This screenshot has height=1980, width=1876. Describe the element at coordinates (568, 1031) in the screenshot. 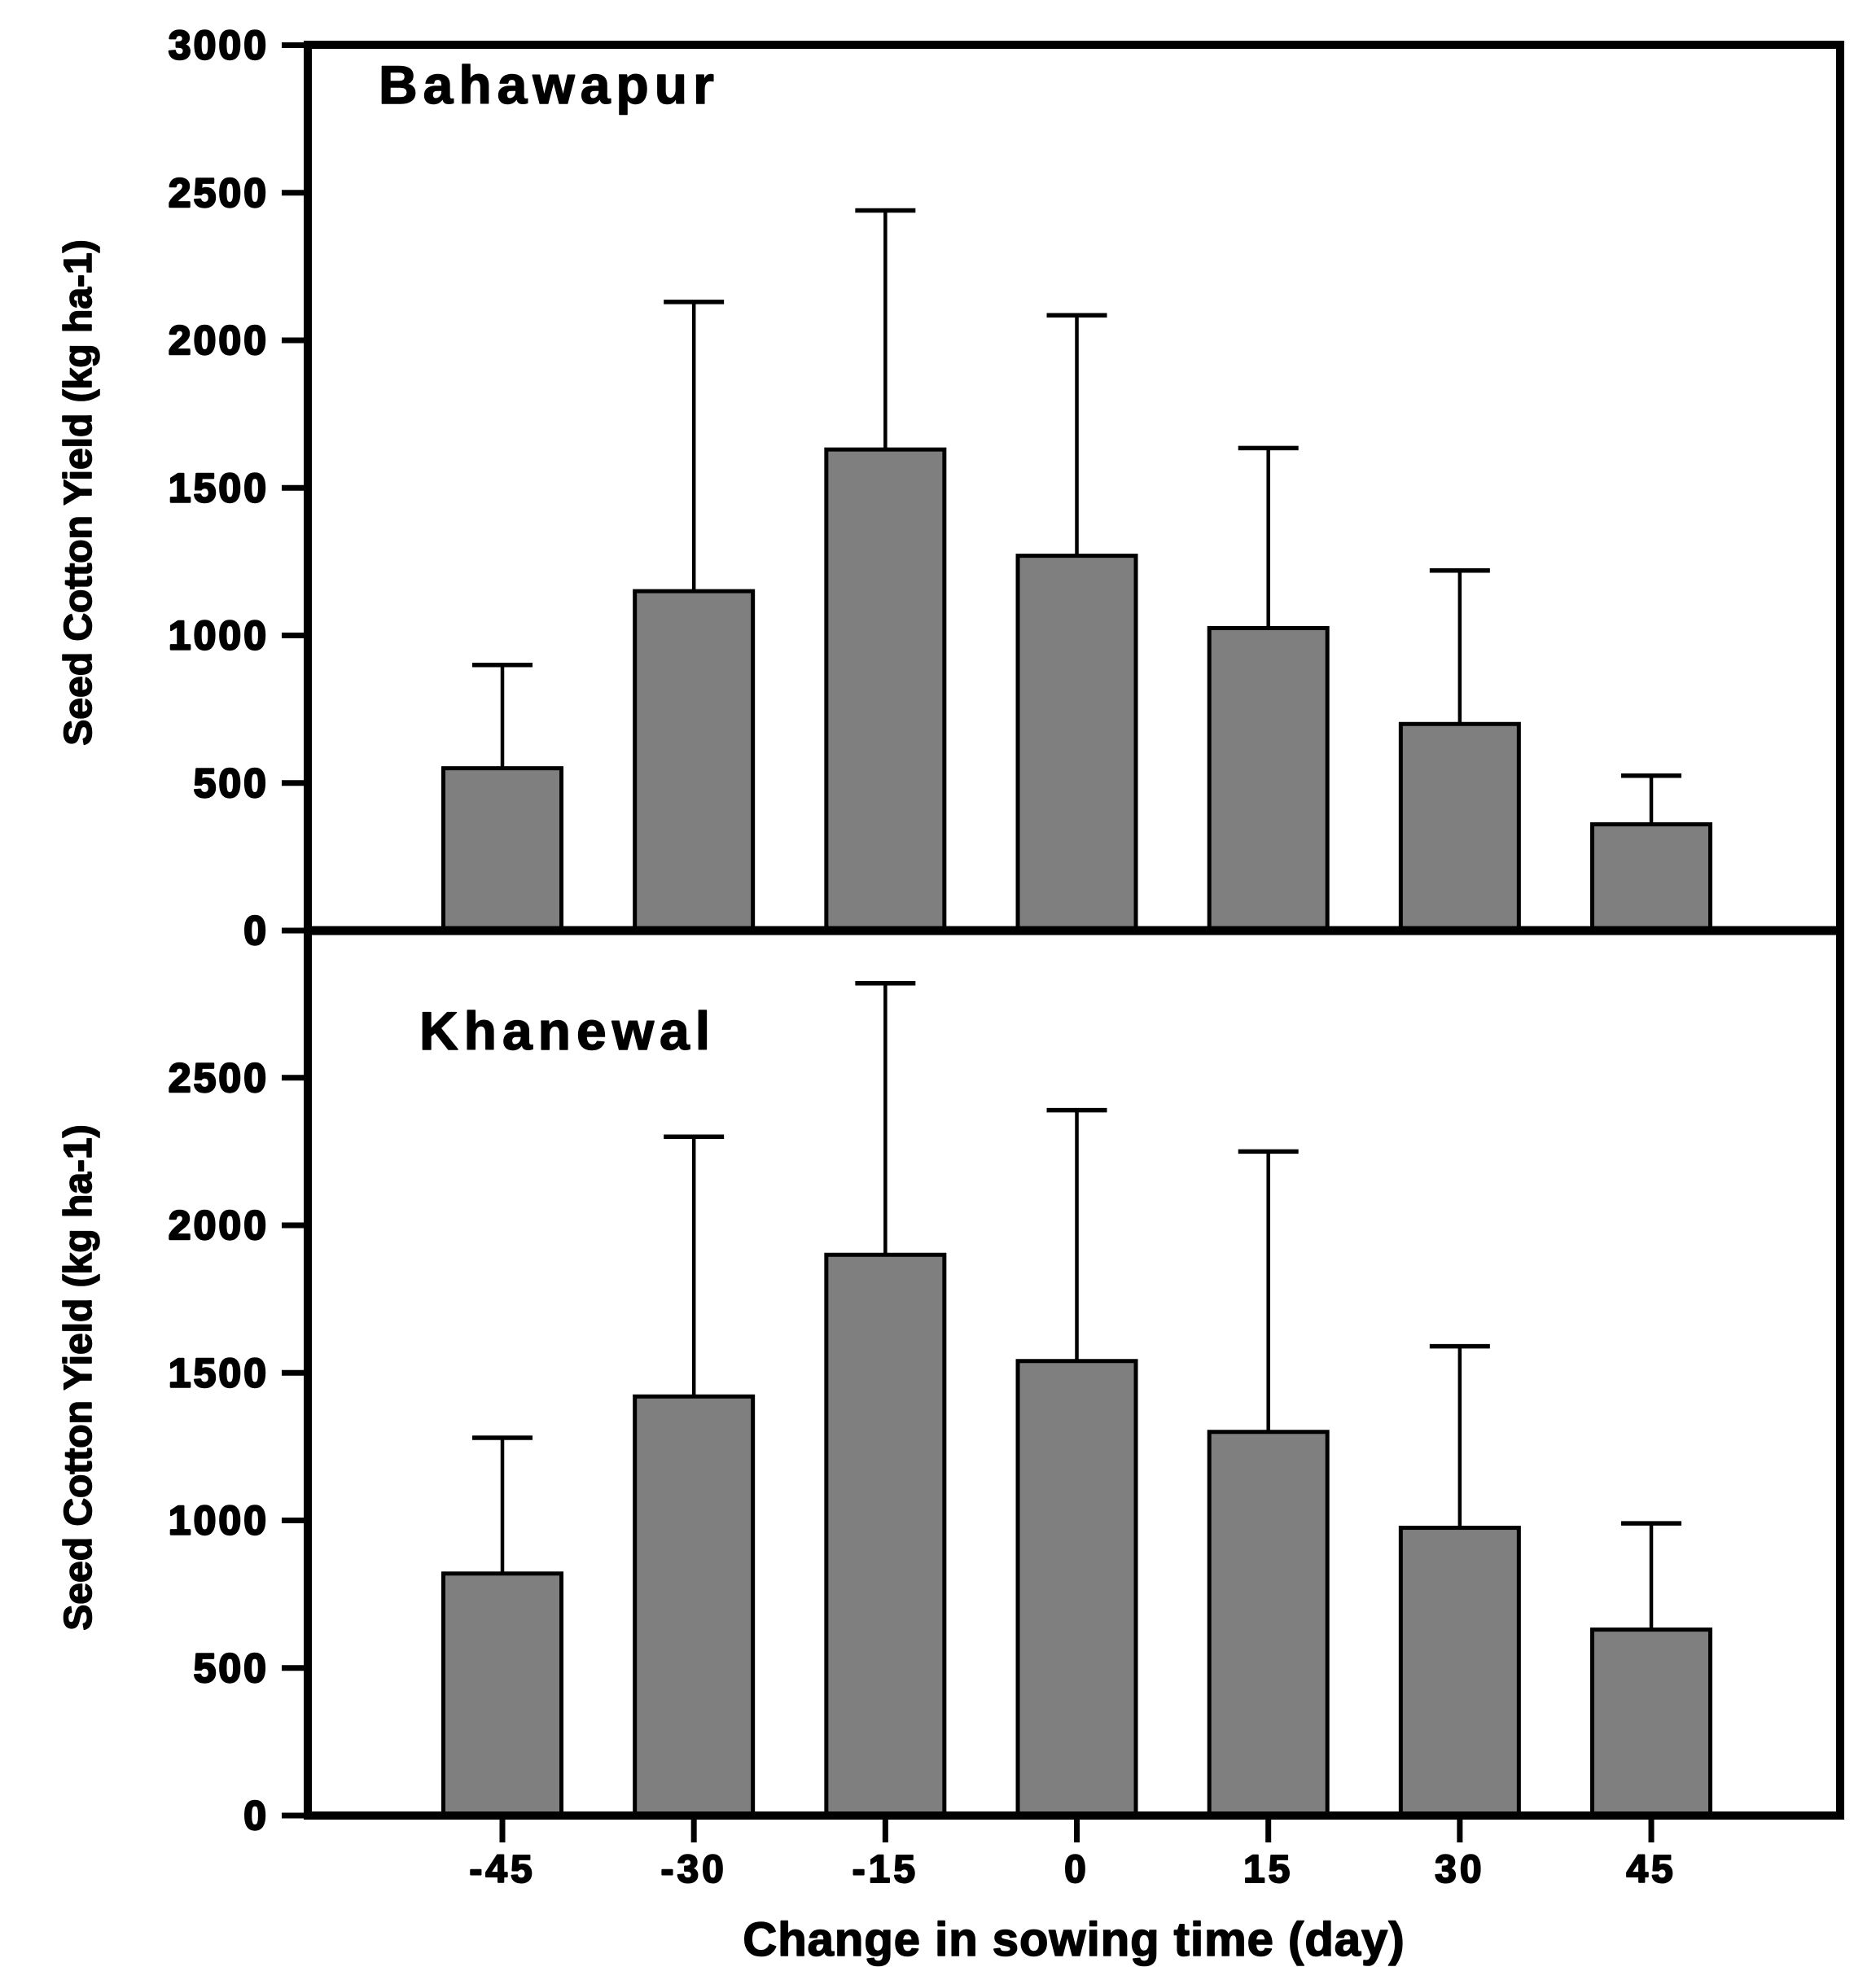

I see `panel-title-khanewal: Khanewal` at that location.